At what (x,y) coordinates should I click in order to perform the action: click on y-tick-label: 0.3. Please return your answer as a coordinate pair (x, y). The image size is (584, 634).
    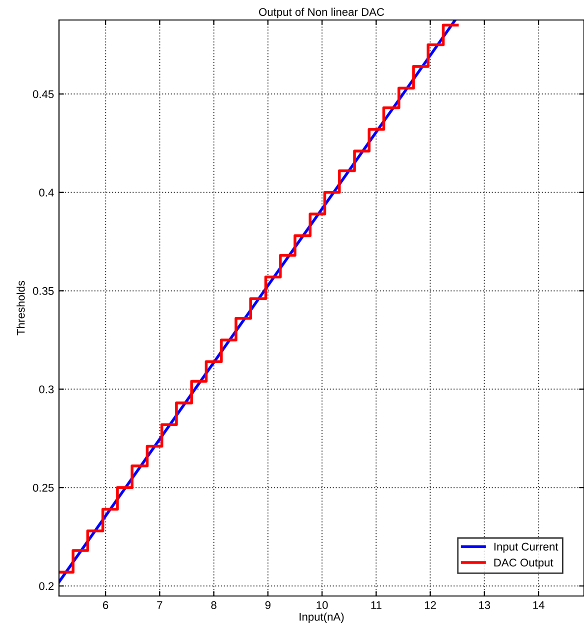
    Looking at the image, I should click on (46, 389).